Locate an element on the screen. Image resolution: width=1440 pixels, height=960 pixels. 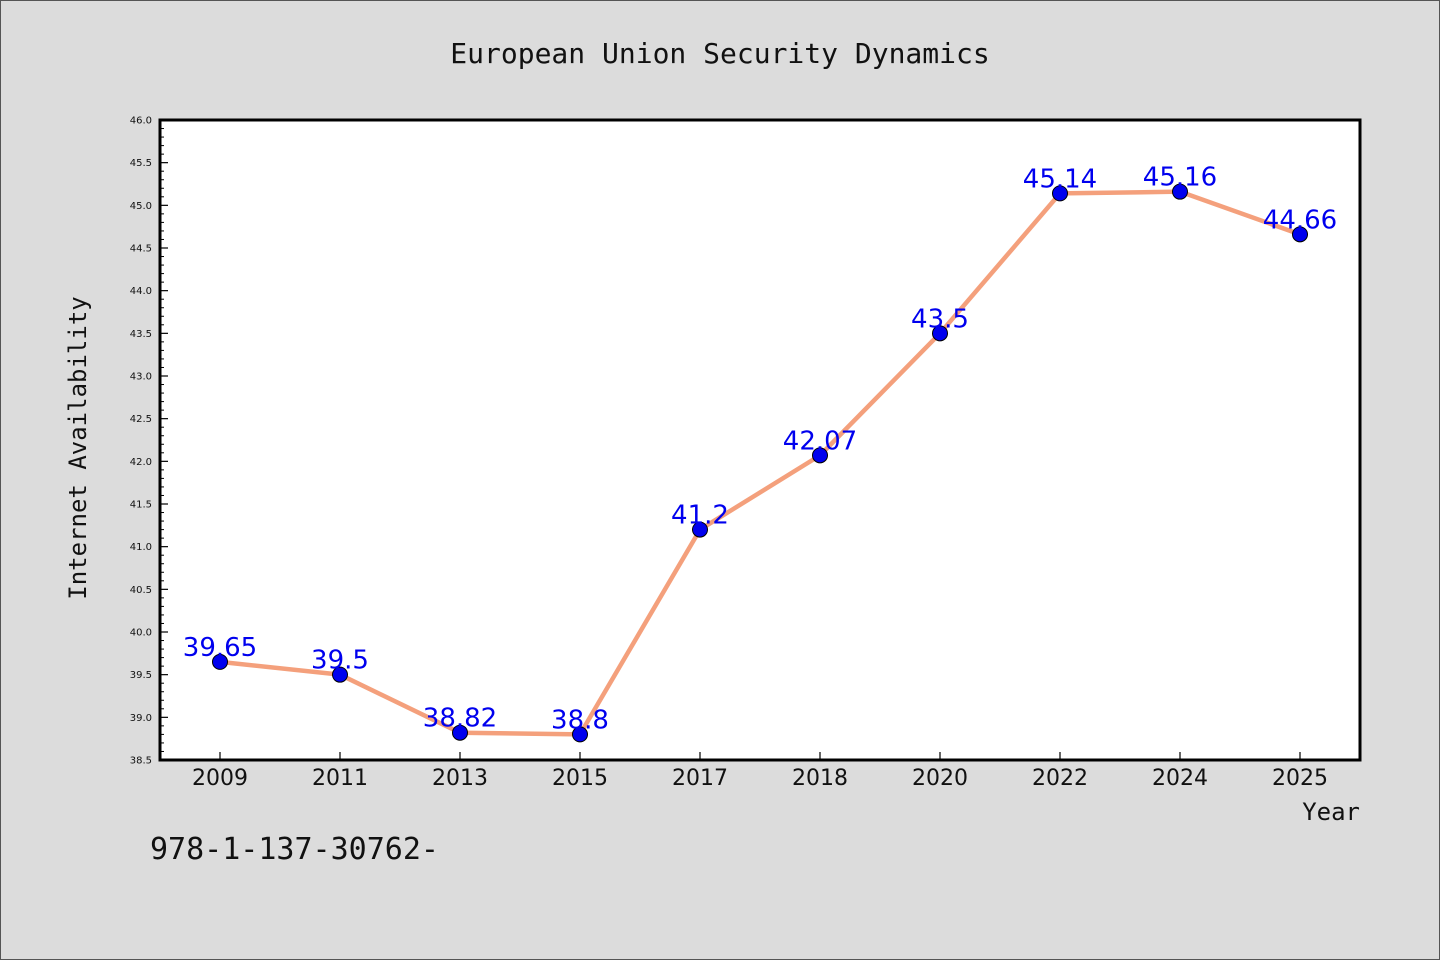
data-label: 45.14 is located at coordinates (1060, 179).